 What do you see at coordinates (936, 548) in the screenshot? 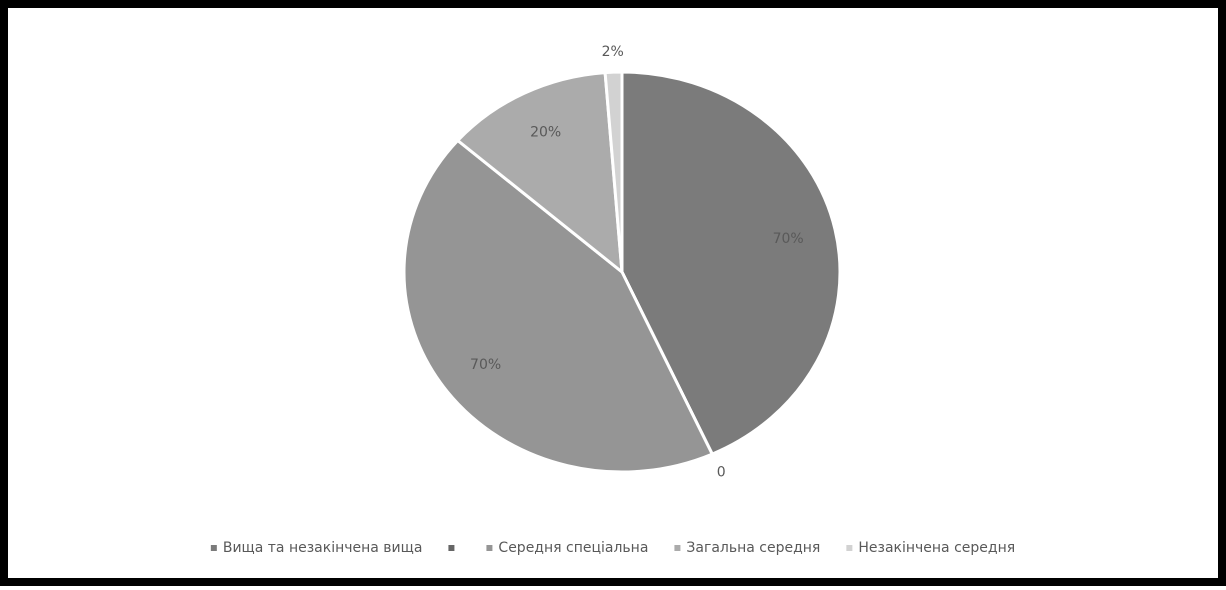
I see `legend-label: Незакінчена середня` at bounding box center [936, 548].